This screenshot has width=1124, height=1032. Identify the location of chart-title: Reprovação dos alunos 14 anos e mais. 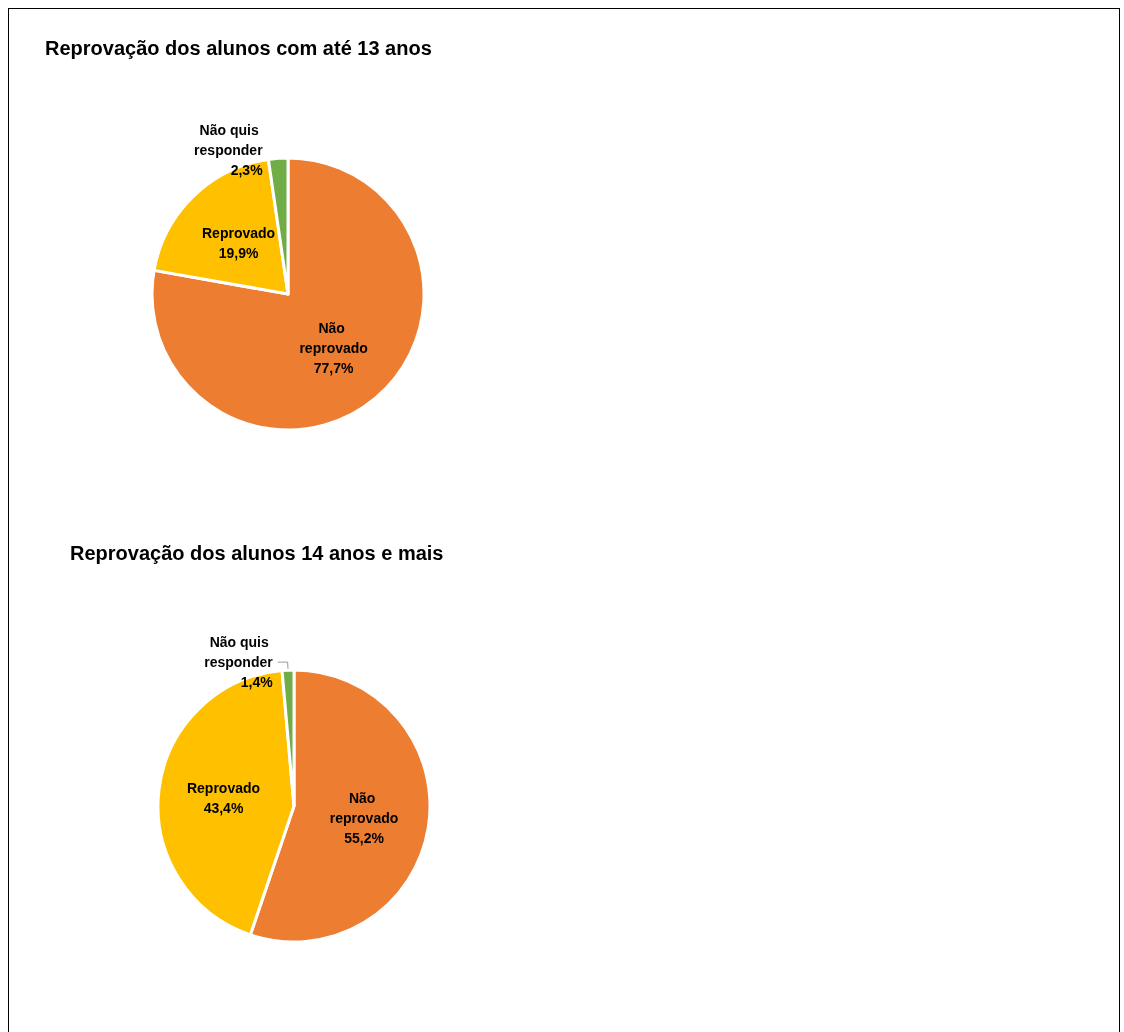
(257, 553).